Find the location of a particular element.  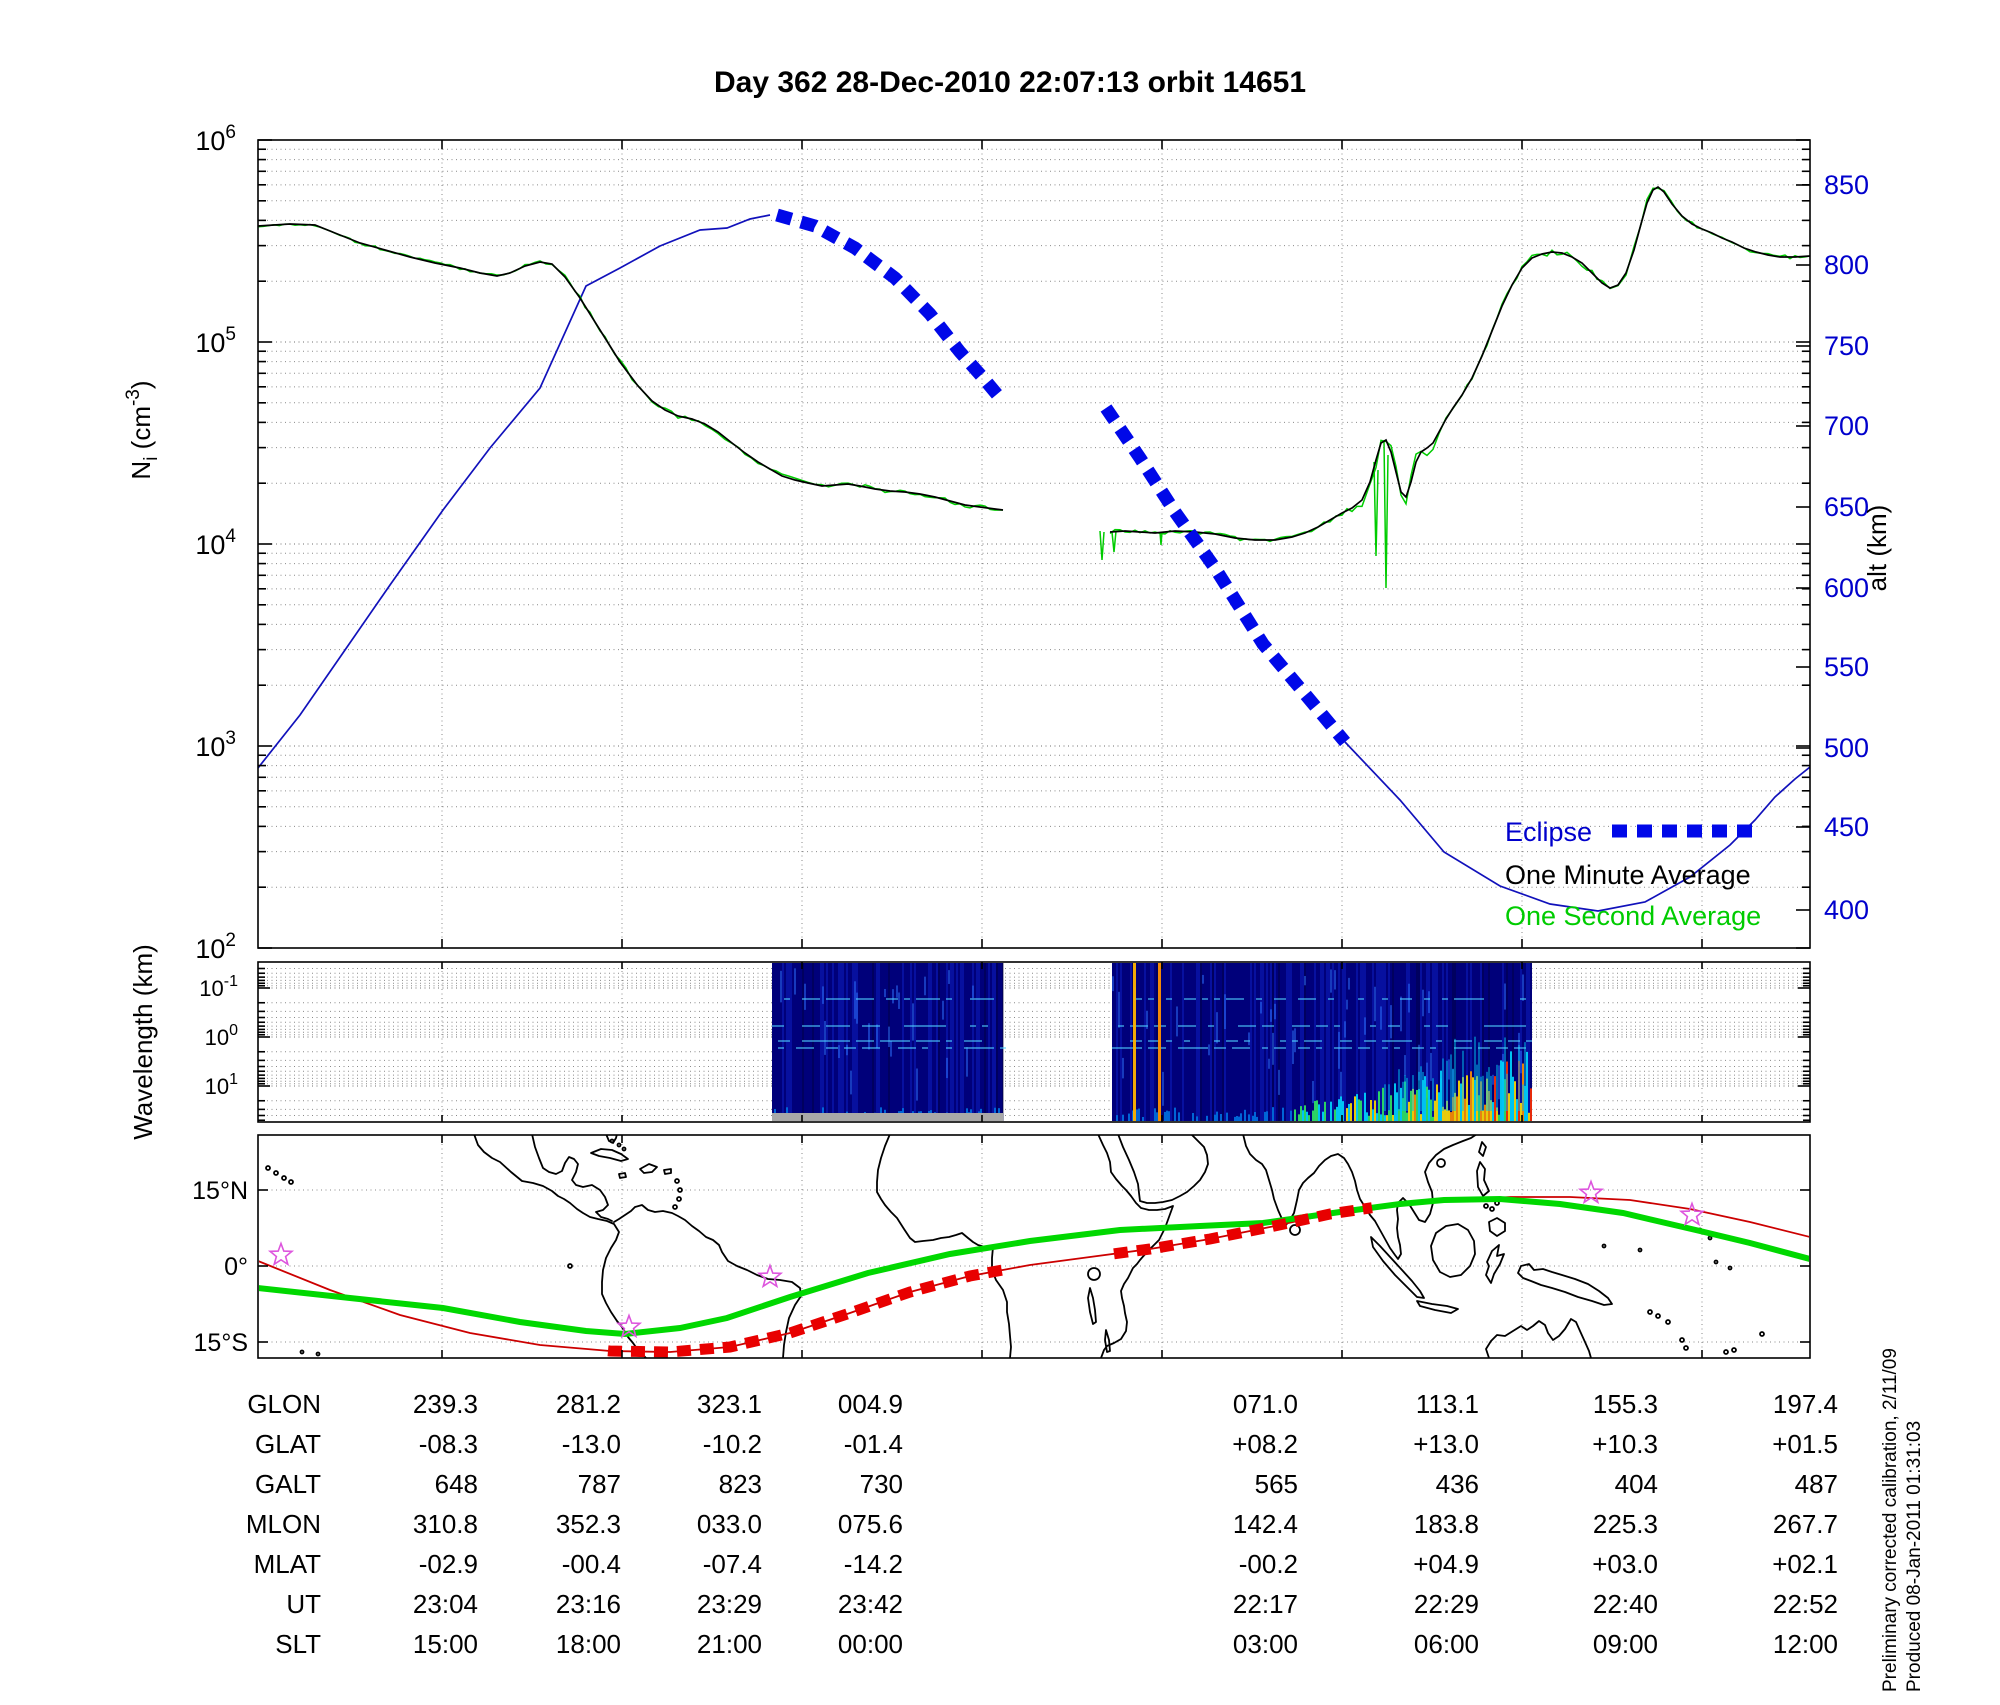

table-cell: 155.3 is located at coordinates (1625, 1404).